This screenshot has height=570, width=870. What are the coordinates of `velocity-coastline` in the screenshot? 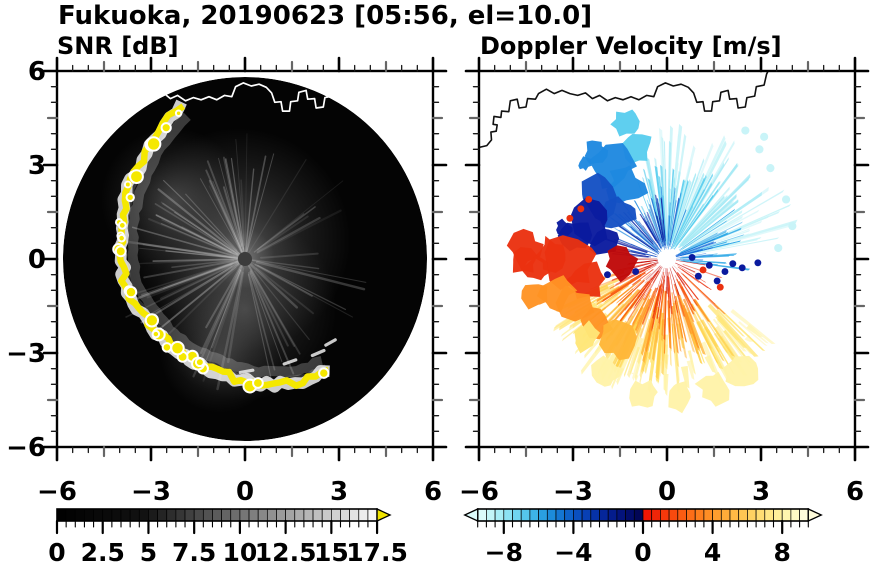 It's located at (624, 110).